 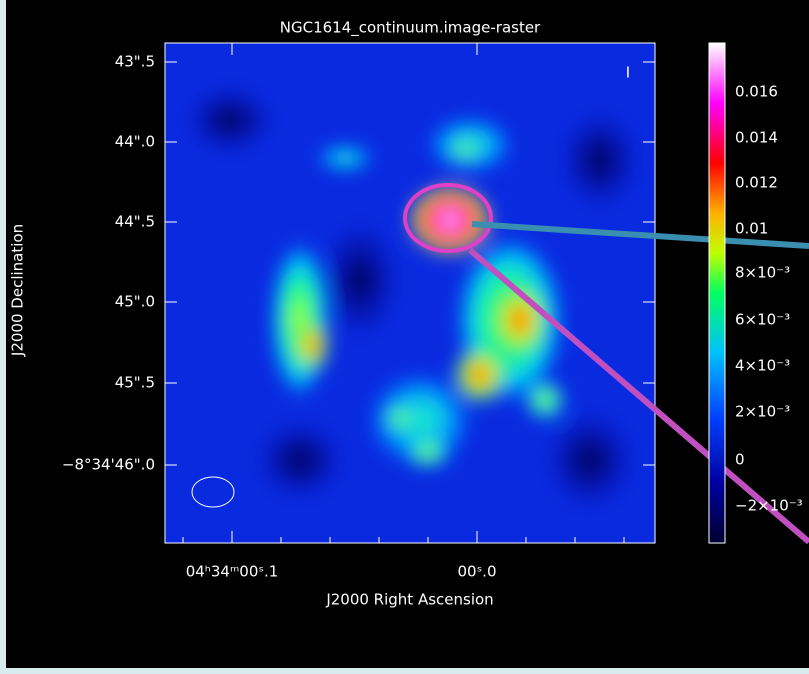 What do you see at coordinates (756, 183) in the screenshot?
I see `colorbar-tick-label: 0.012` at bounding box center [756, 183].